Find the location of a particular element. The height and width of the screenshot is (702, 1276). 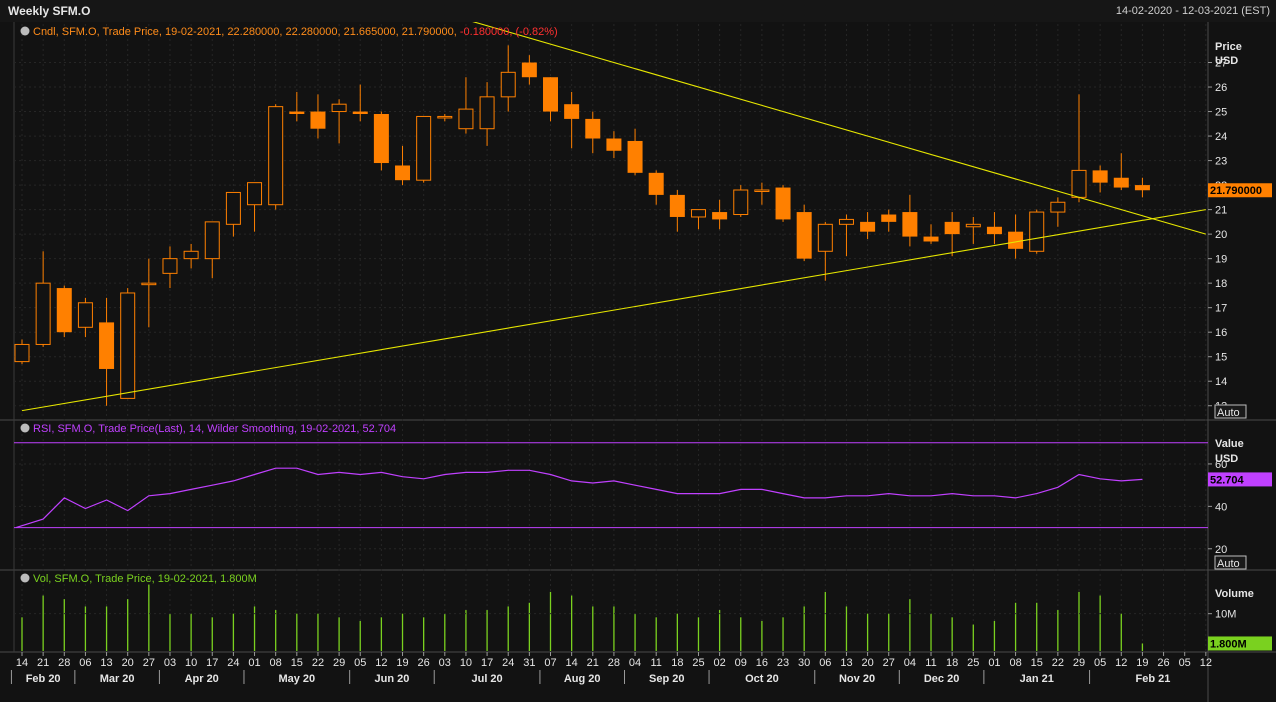

rsi-auto-button: Auto is located at coordinates (1230, 562).